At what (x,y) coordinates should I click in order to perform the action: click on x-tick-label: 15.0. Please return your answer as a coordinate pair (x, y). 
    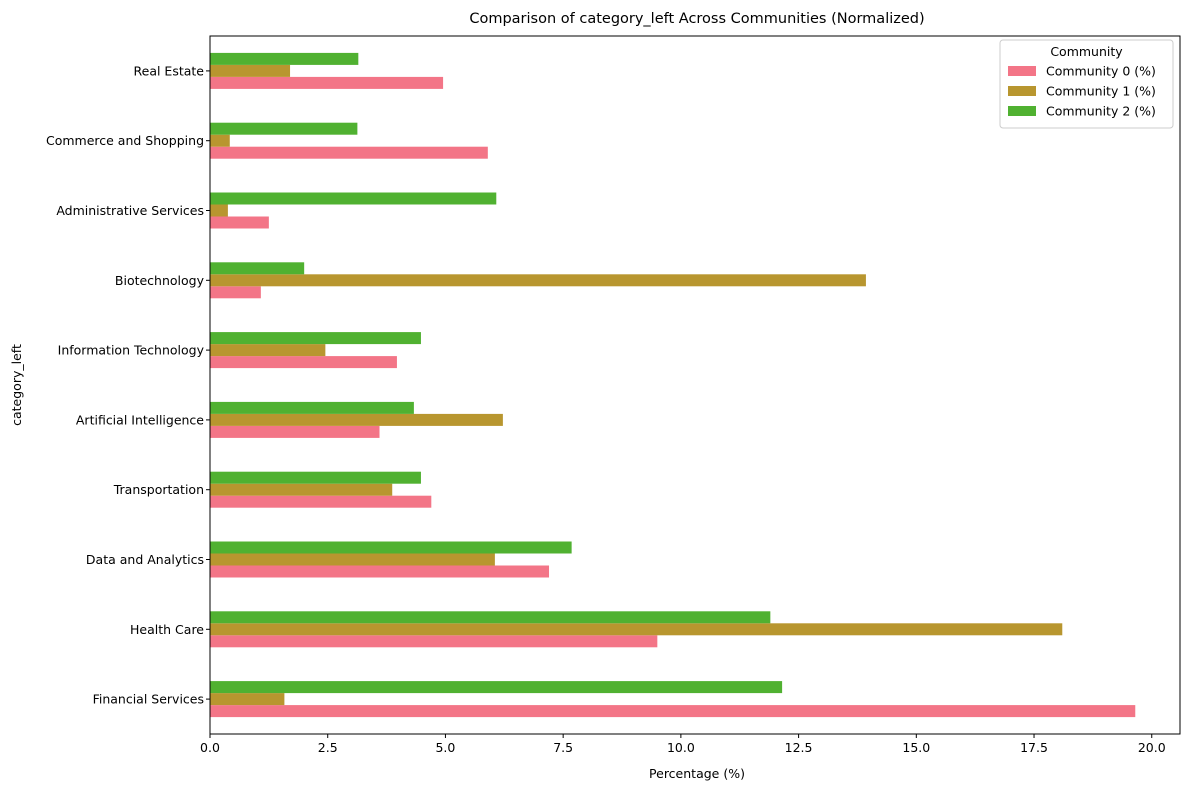
    Looking at the image, I should click on (916, 747).